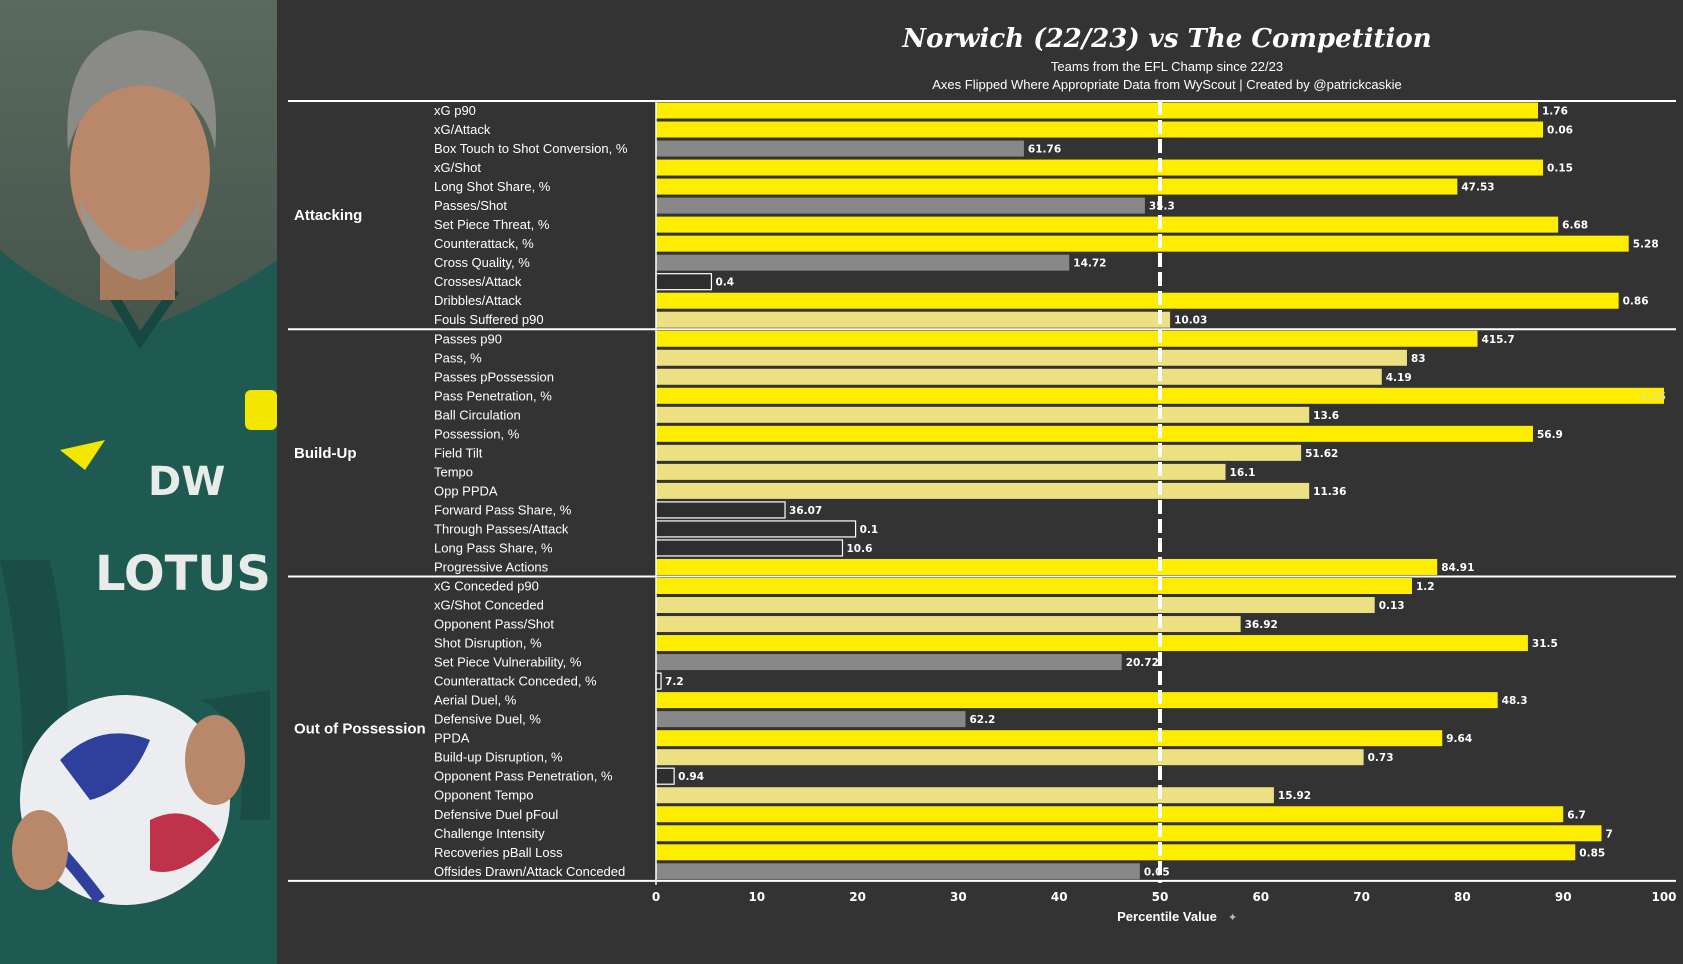  Describe the element at coordinates (1190, 321) in the screenshot. I see `data-label: 10.03` at that location.